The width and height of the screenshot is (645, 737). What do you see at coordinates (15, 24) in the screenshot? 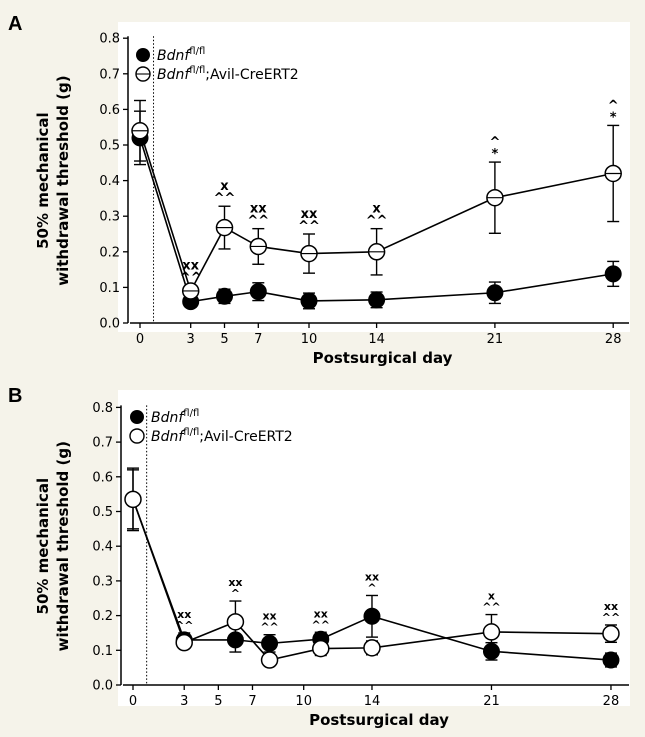
I see `panel-label: A` at bounding box center [15, 24].